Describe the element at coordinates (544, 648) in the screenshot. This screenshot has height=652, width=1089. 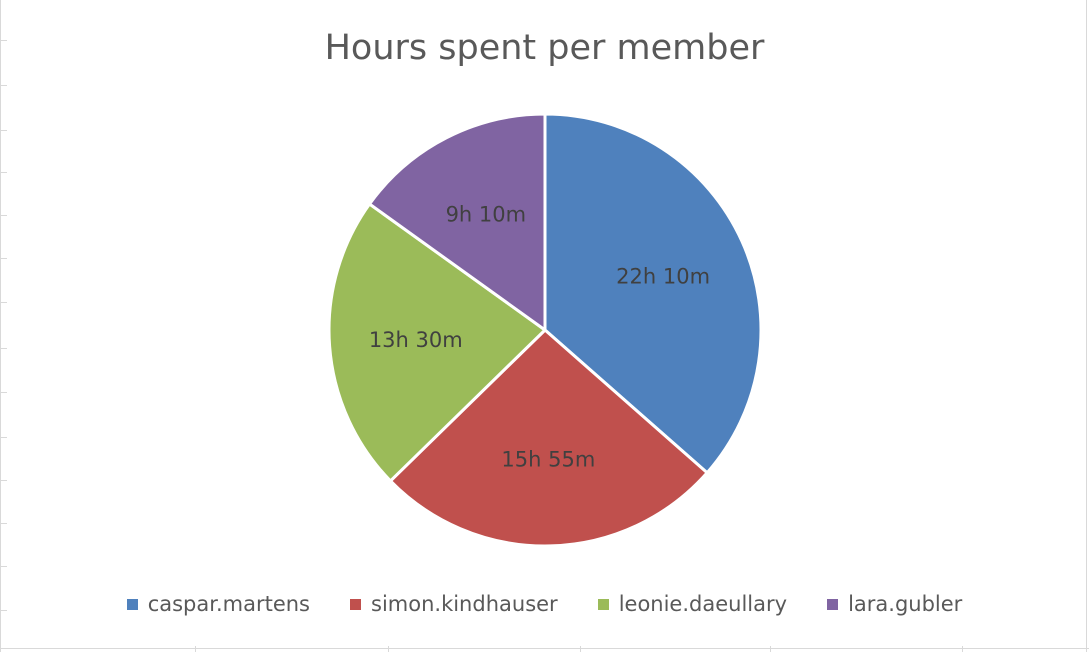
I see `frame-bottom-border` at that location.